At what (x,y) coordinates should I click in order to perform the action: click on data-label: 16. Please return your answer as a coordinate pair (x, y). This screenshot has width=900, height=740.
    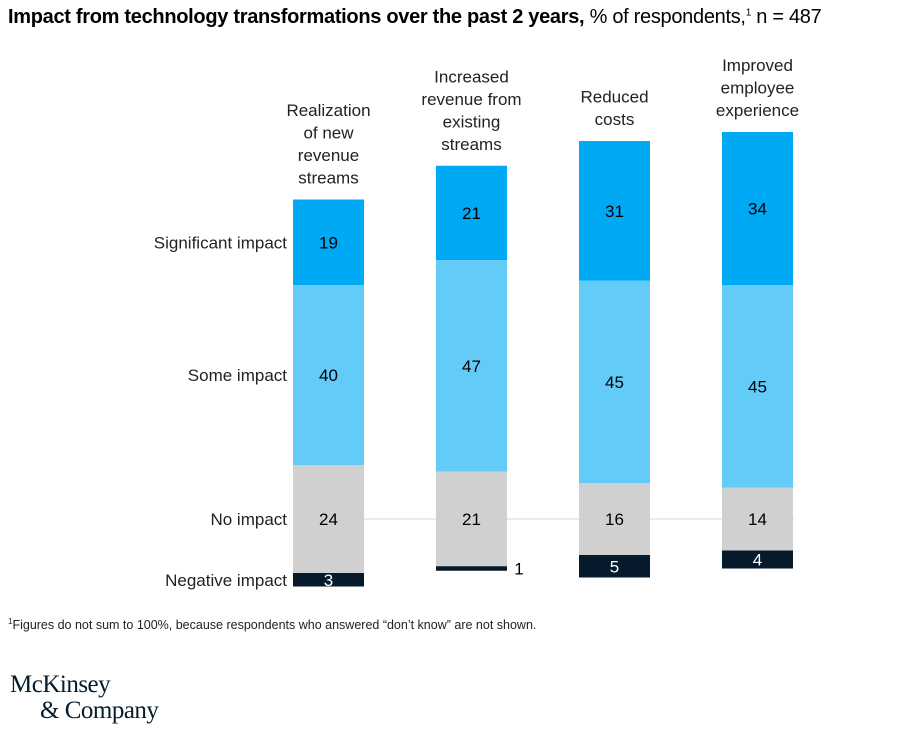
    Looking at the image, I should click on (614, 519).